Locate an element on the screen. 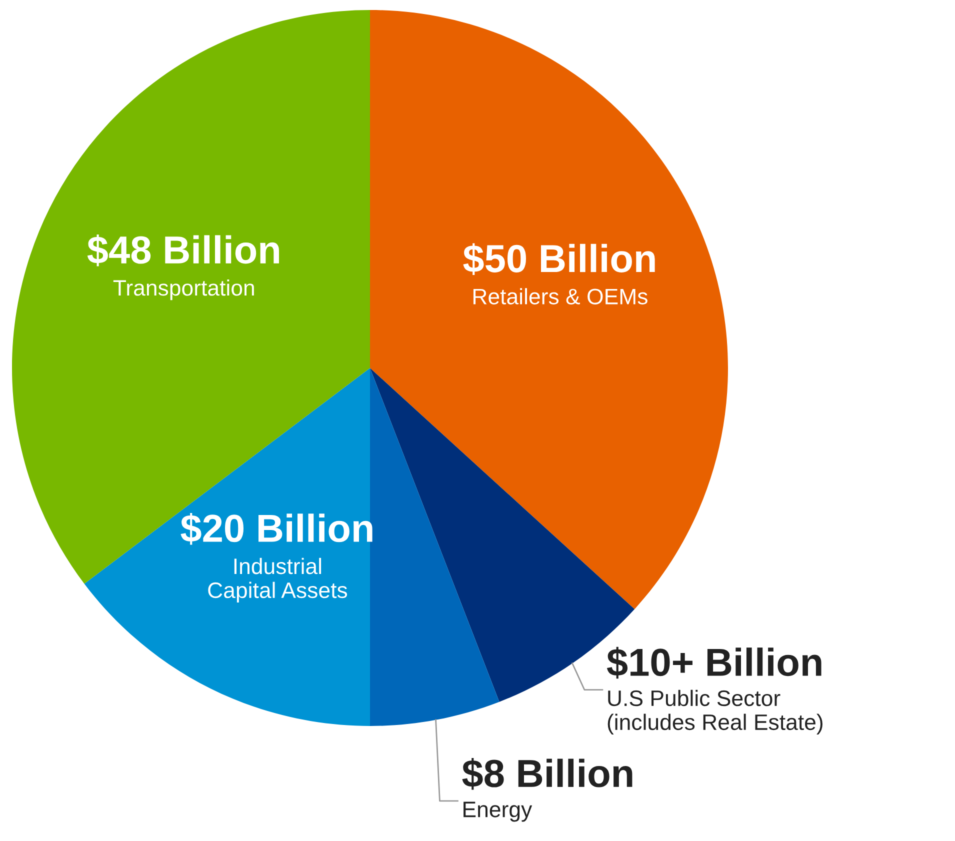 Image resolution: width=955 pixels, height=841 pixels. slice-label: Transportation is located at coordinates (183, 289).